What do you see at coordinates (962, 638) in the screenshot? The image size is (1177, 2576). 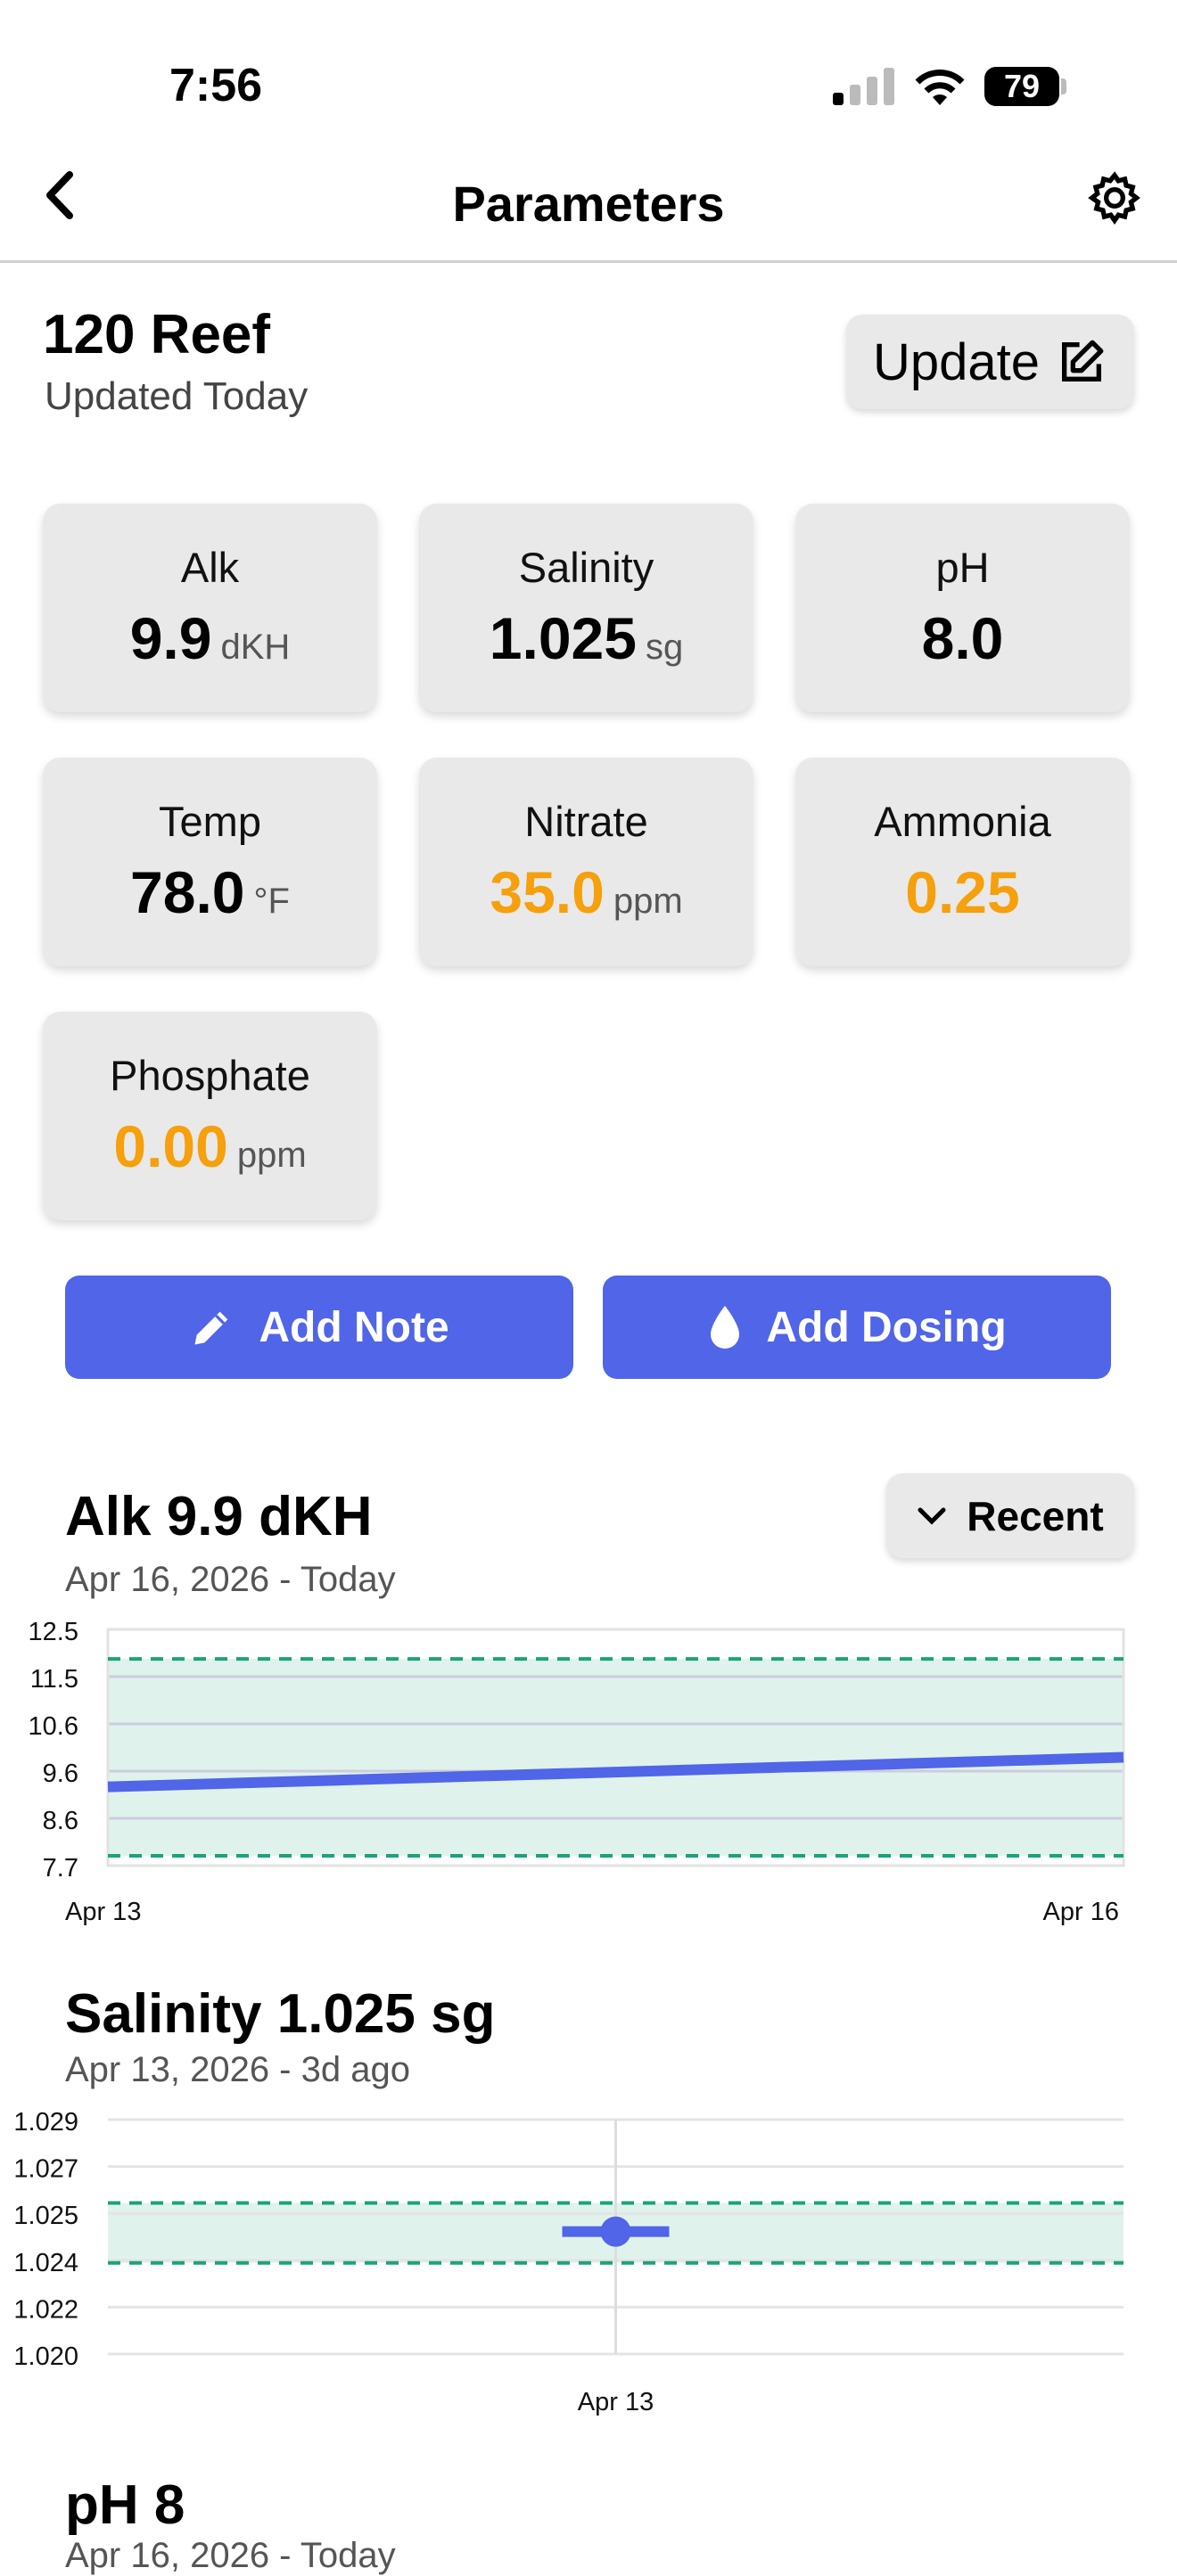 I see `param-value: 8.0` at bounding box center [962, 638].